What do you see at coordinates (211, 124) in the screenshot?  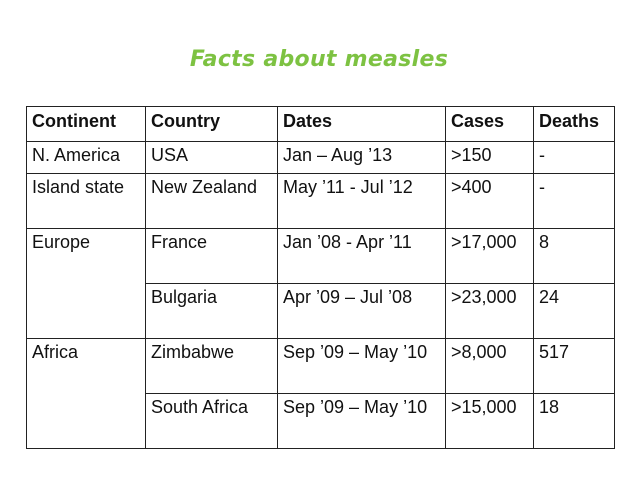 I see `header-country: Country` at bounding box center [211, 124].